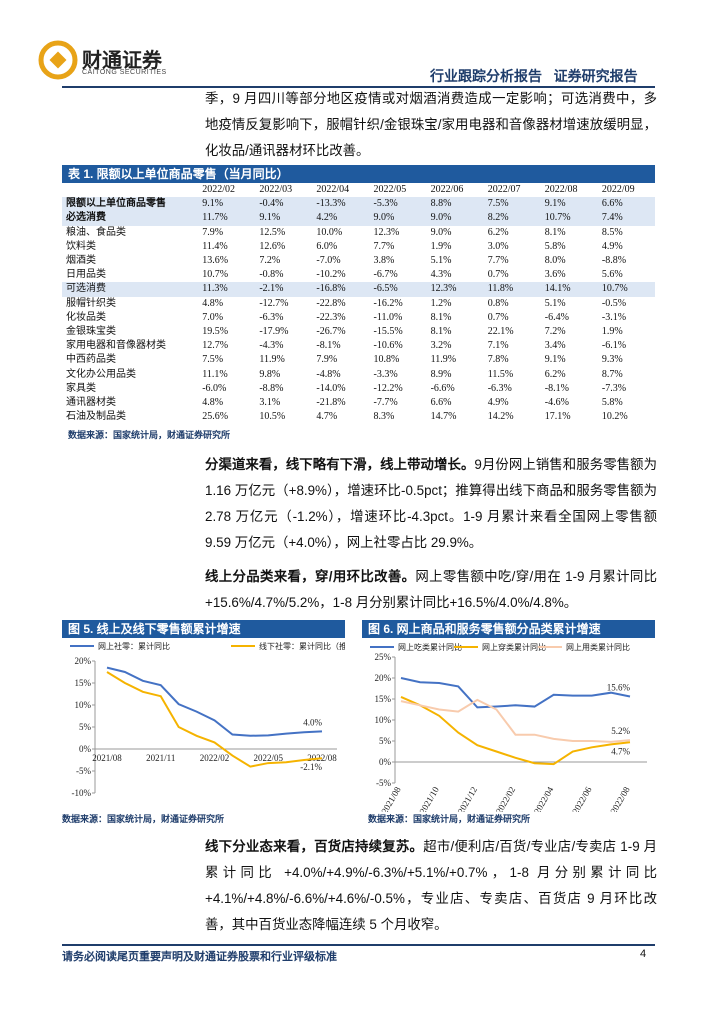  I want to click on row-label: 金银珠宝类, so click(91, 332).